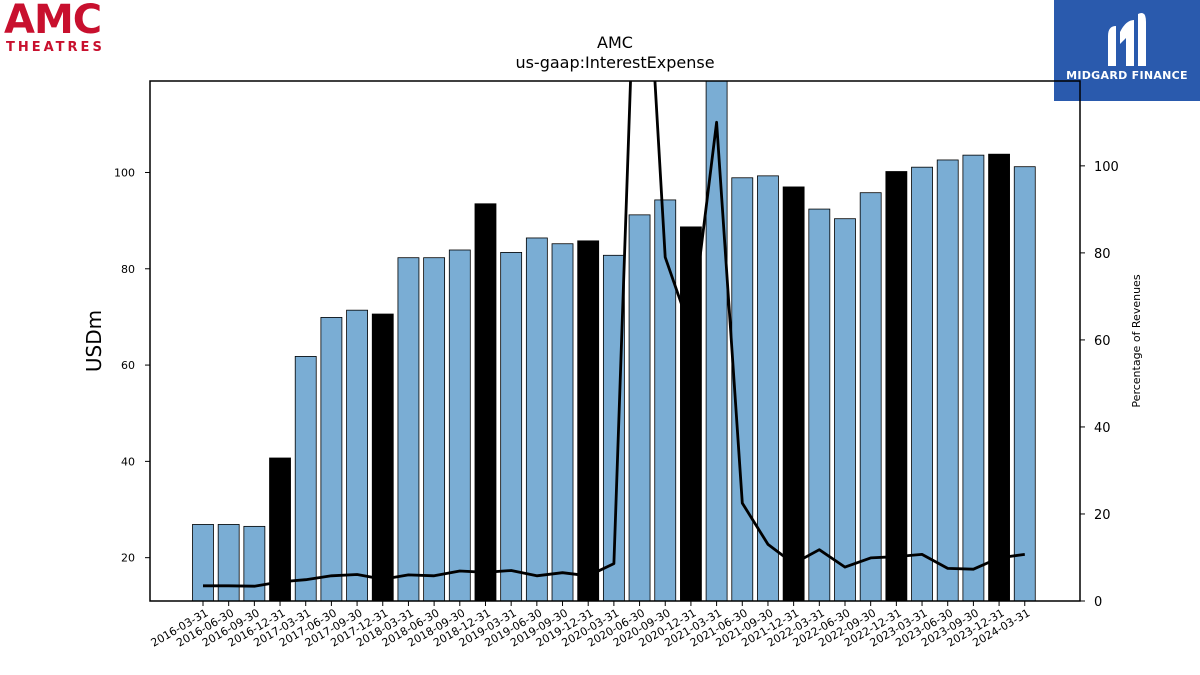 The width and height of the screenshot is (1200, 675). Describe the element at coordinates (1106, 167) in the screenshot. I see `y2-tick-label-100: 100` at that location.